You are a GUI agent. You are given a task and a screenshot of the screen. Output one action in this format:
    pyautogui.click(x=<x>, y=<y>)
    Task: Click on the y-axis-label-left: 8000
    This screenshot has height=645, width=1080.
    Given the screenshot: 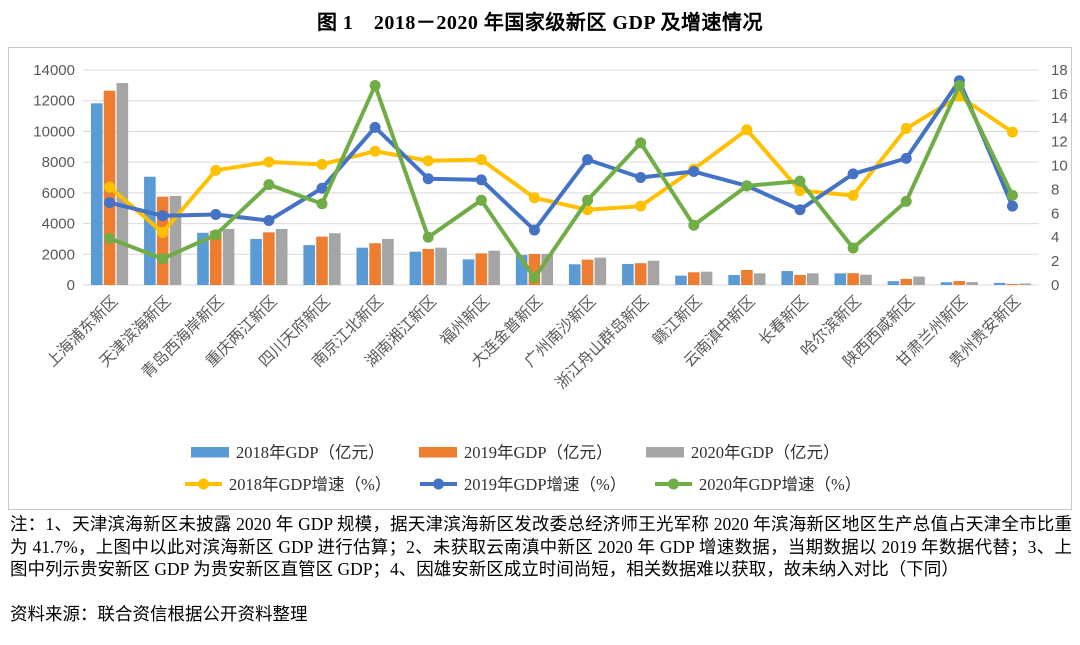 What is the action you would take?
    pyautogui.click(x=58, y=162)
    